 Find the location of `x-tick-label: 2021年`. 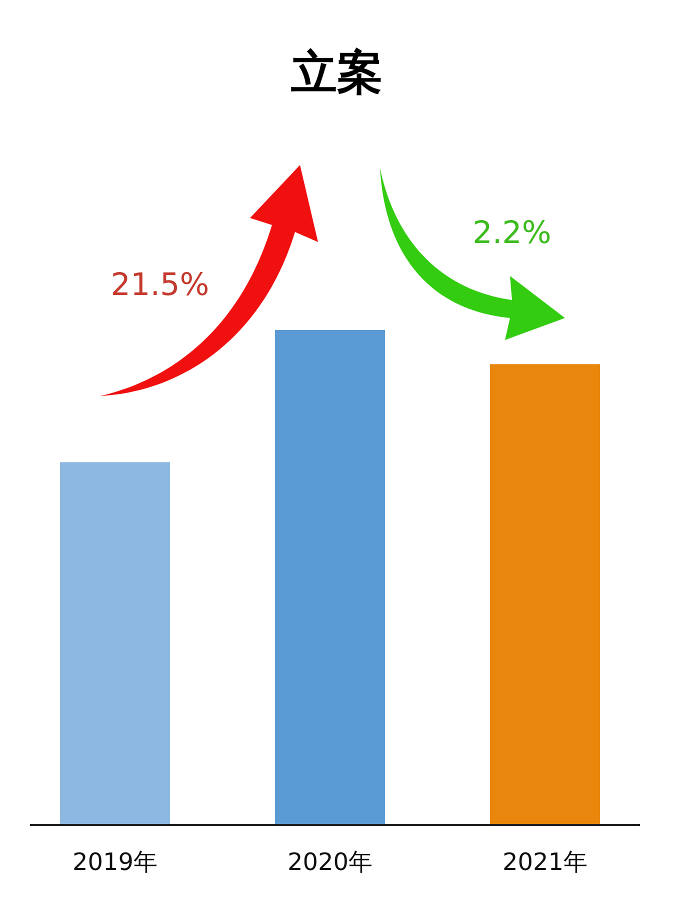

x-tick-label: 2021年 is located at coordinates (545, 862).